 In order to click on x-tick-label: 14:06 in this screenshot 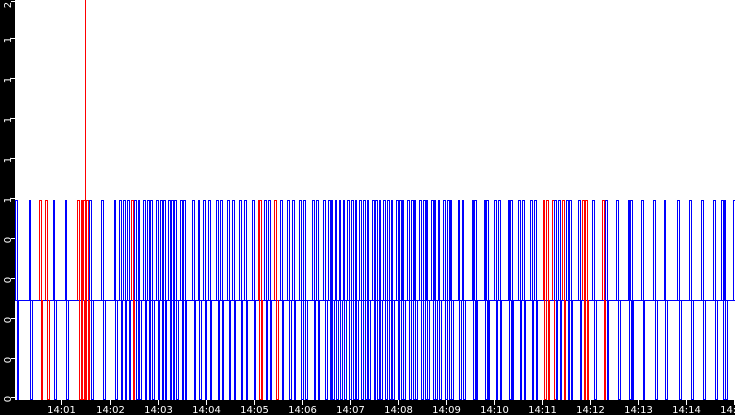, I will do `click(302, 410)`.